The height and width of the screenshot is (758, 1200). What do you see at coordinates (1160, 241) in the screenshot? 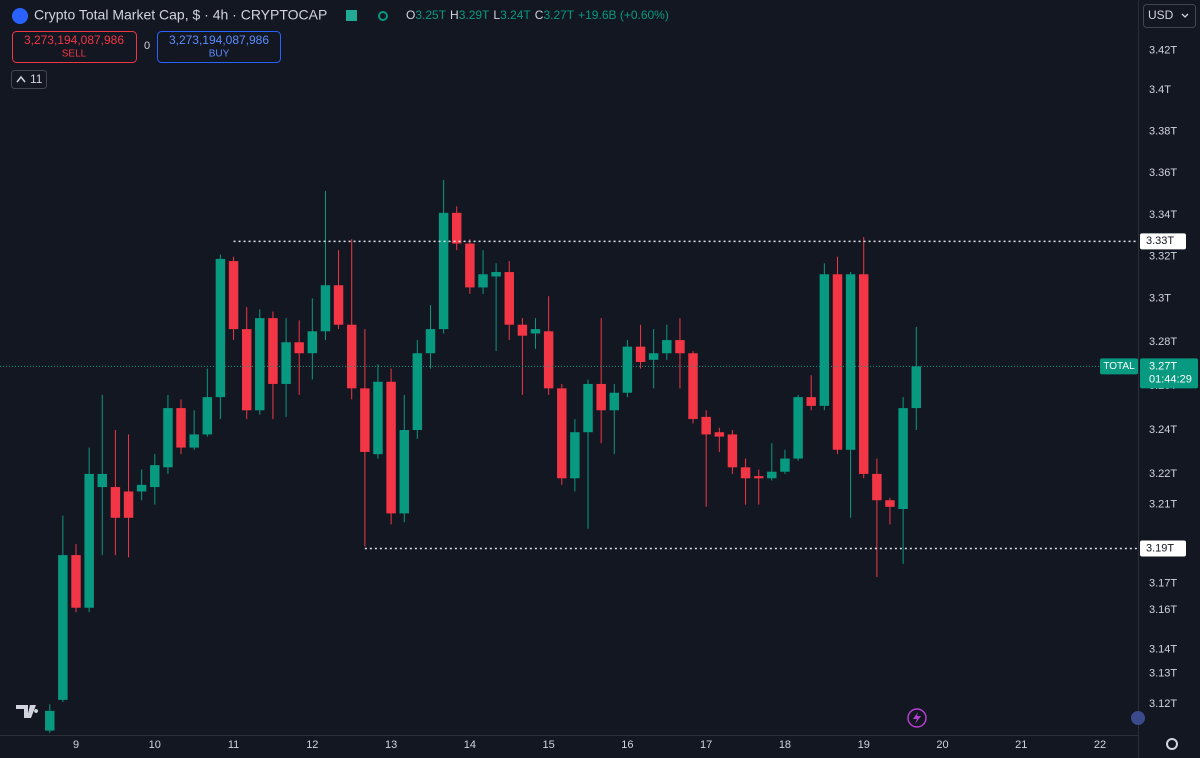
I see `level-label: 3.33T` at bounding box center [1160, 241].